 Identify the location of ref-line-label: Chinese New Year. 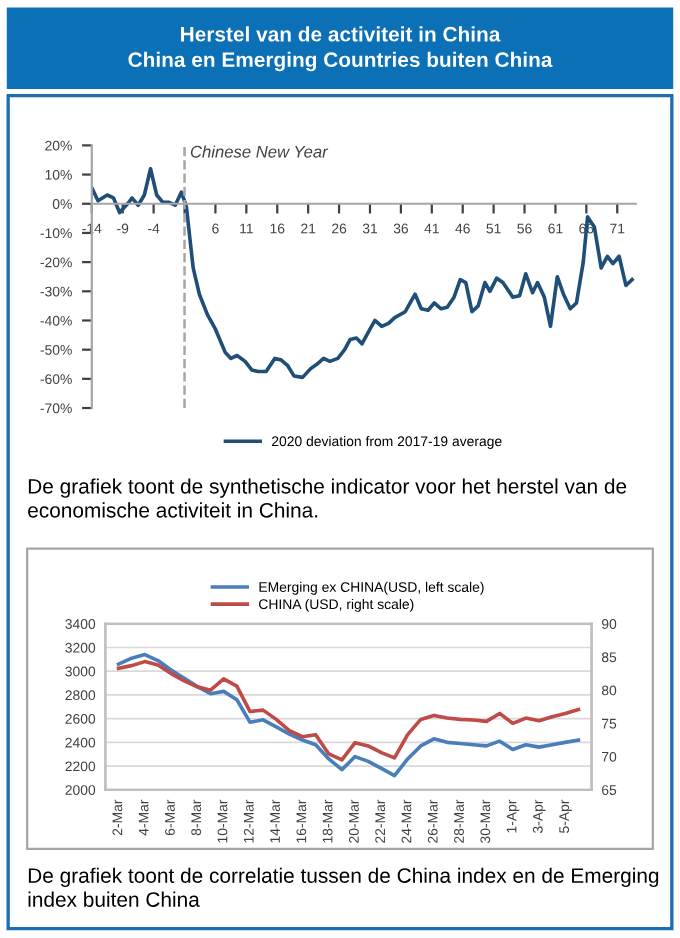
(259, 151).